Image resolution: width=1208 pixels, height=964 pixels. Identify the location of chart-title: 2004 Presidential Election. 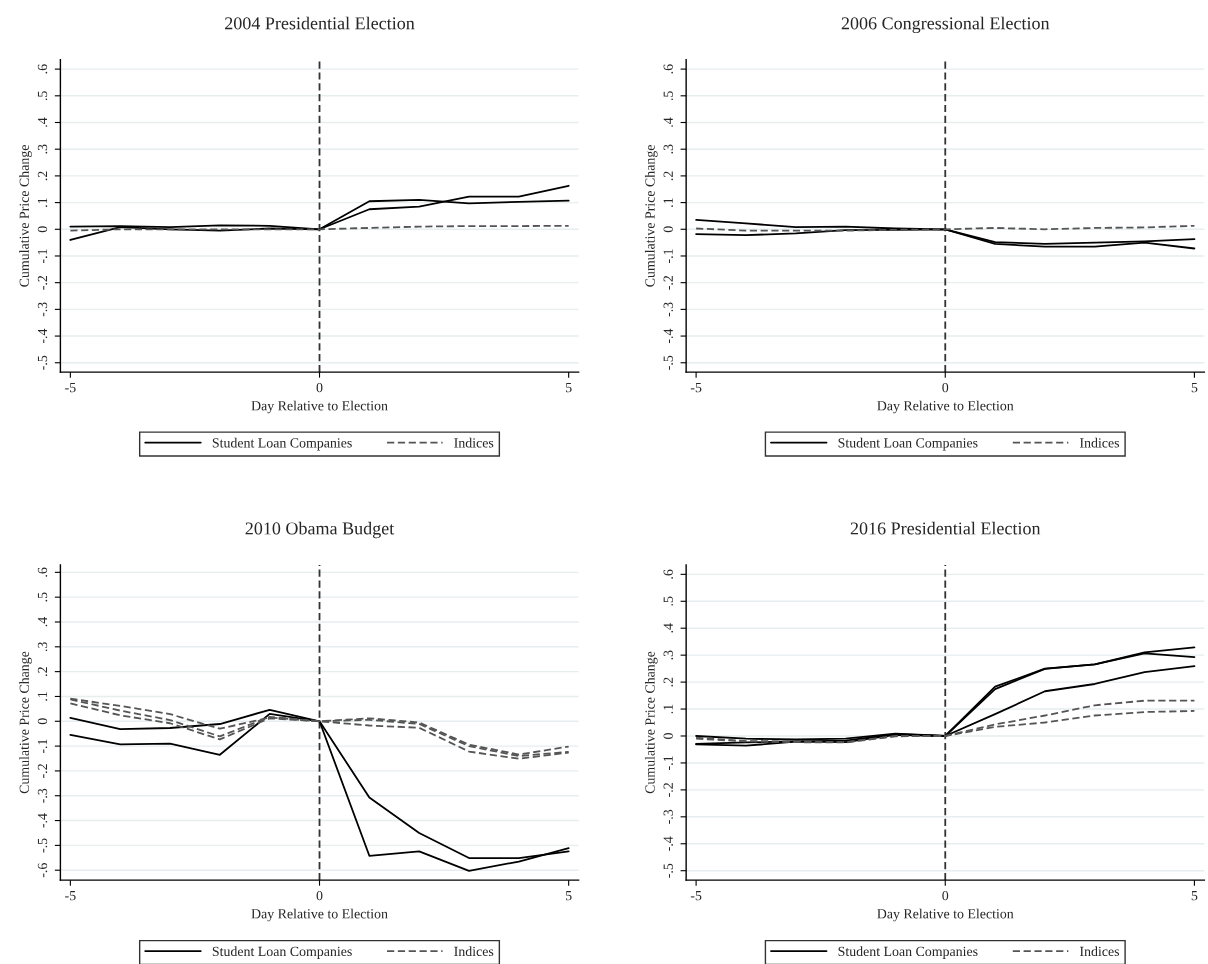
(320, 23).